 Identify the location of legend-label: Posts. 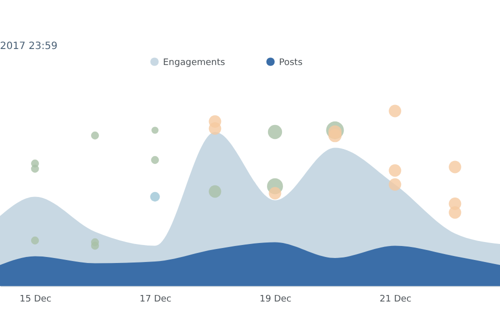
(291, 63).